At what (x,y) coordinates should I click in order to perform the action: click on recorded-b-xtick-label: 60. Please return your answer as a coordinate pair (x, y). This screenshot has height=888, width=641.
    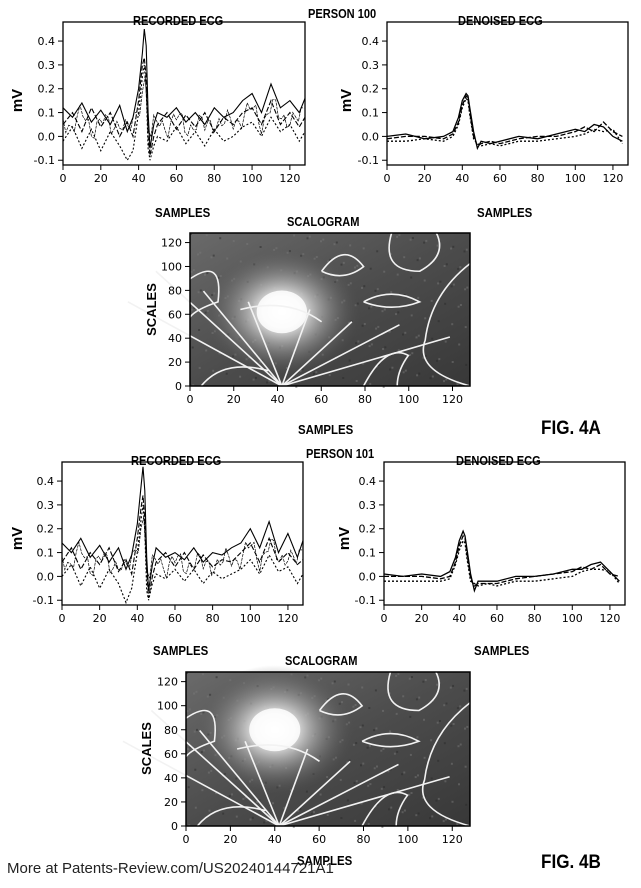
    Looking at the image, I should click on (175, 618).